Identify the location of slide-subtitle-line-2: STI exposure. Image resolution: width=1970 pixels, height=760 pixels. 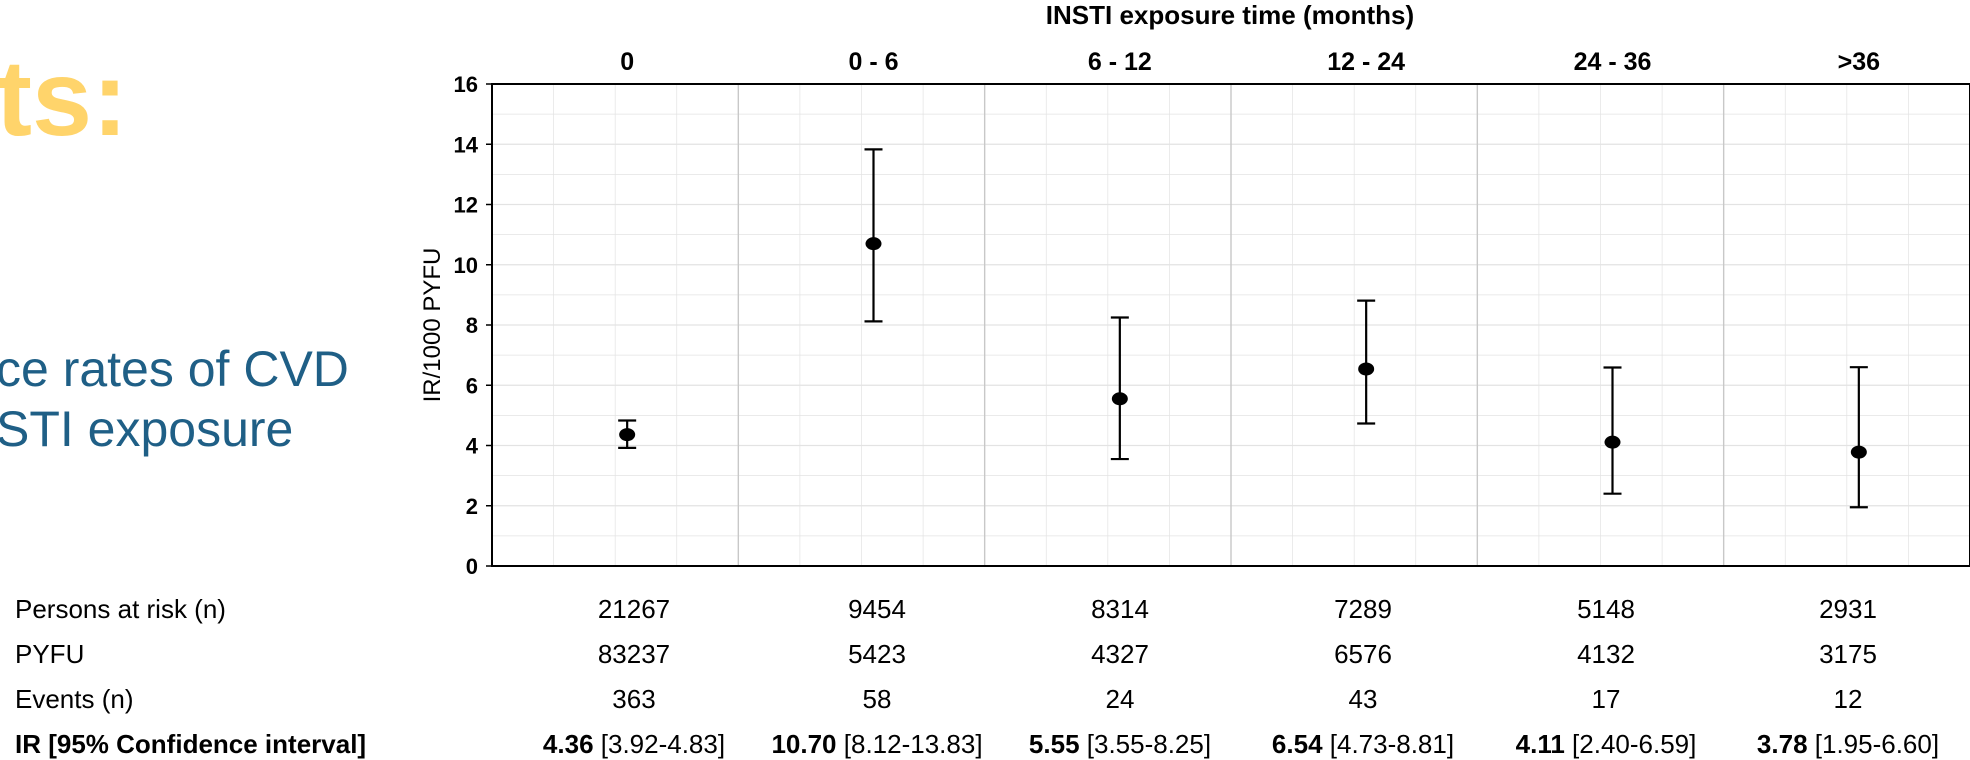
(147, 429).